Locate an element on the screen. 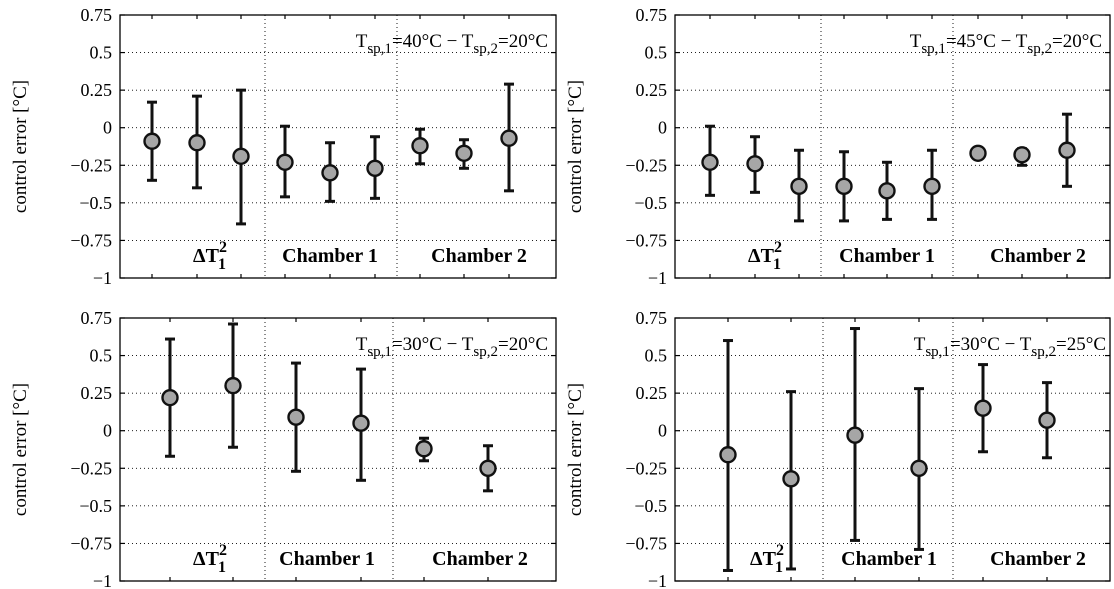  annotation-part: =45°C − T is located at coordinates (987, 41).